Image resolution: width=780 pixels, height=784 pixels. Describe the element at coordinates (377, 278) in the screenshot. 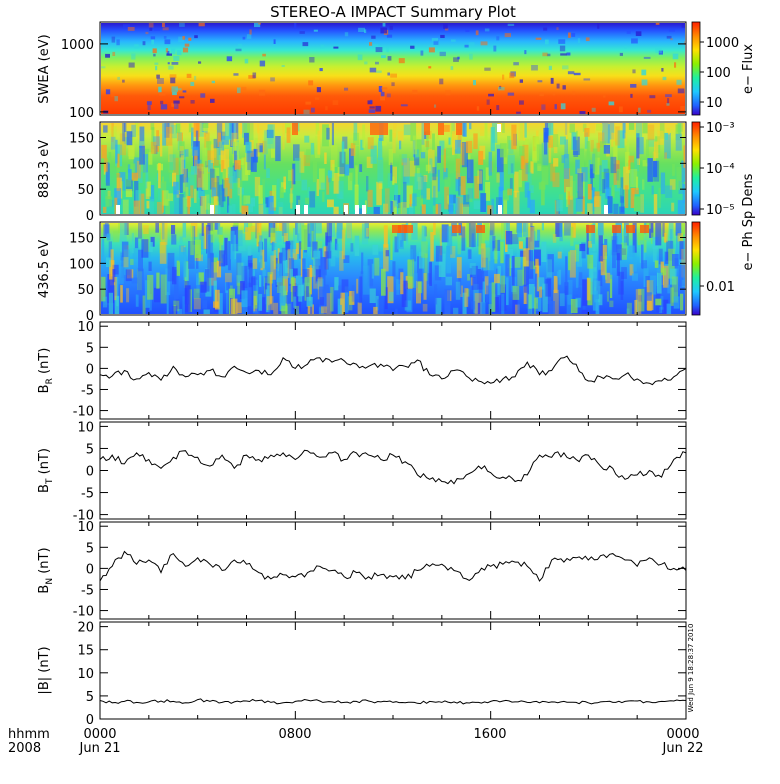

I see `pad-436-y-axis: 150 100 50 0` at that location.